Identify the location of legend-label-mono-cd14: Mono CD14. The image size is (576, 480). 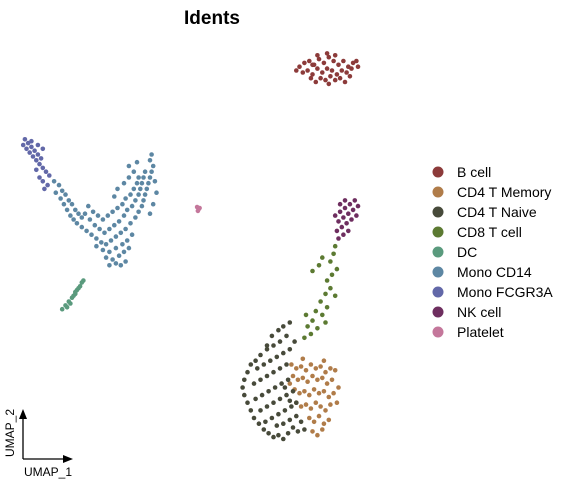
(494, 272).